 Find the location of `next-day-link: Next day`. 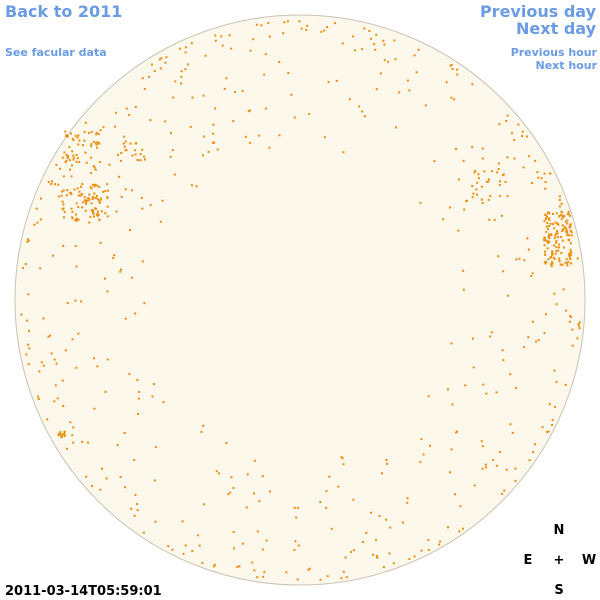

next-day-link: Next day is located at coordinates (556, 28).